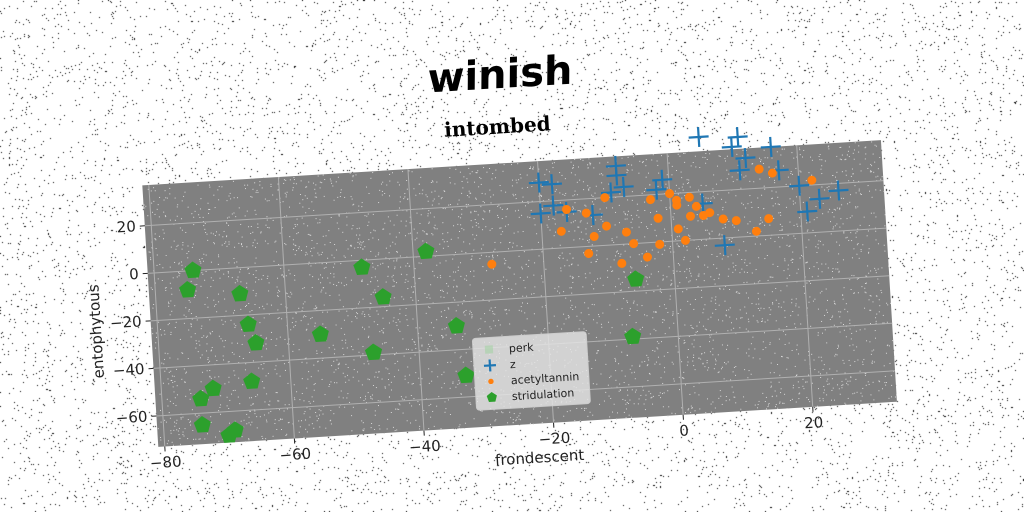 The width and height of the screenshot is (1024, 512). Describe the element at coordinates (126, 226) in the screenshot. I see `y-tick-label: 20` at that location.